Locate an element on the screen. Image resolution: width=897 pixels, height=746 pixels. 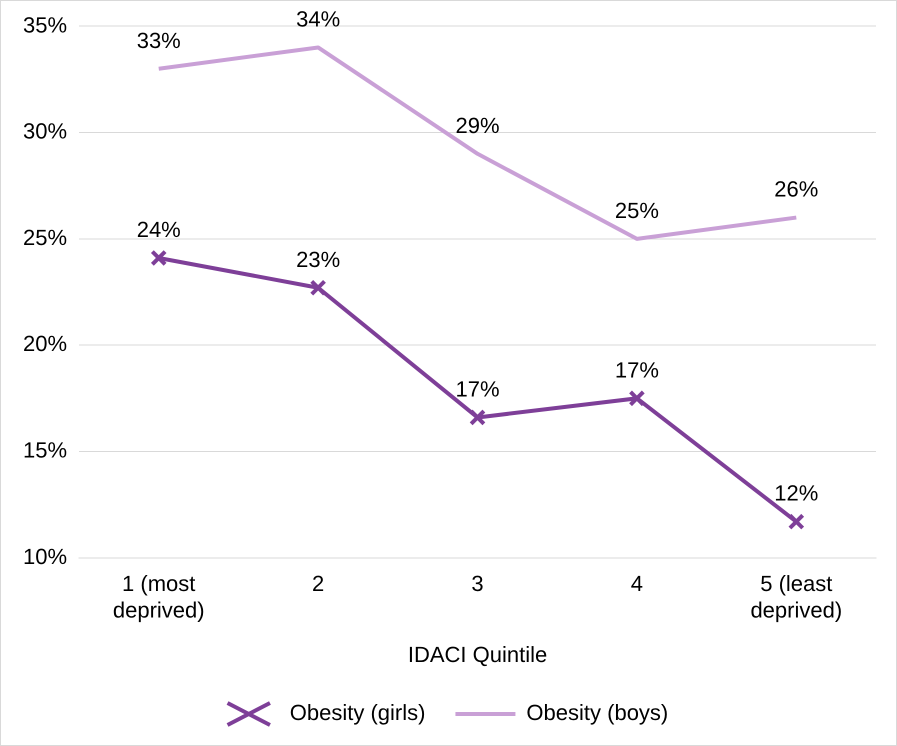
data-label: 24% is located at coordinates (158, 229).